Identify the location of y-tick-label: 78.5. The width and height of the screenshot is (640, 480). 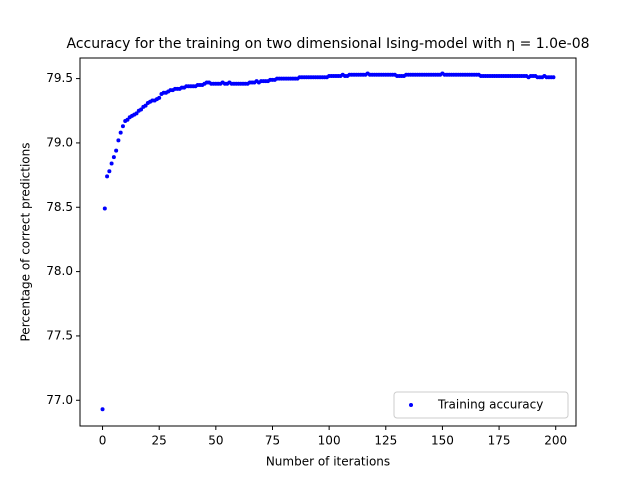
(59, 207).